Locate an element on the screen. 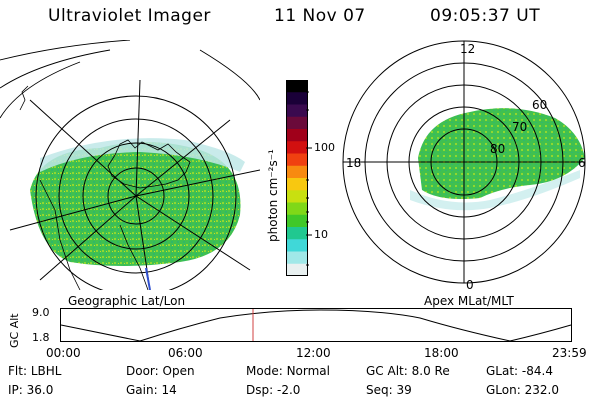 Image resolution: width=600 pixels, height=400 pixels. mlt-label-0: 0 is located at coordinates (470, 285).